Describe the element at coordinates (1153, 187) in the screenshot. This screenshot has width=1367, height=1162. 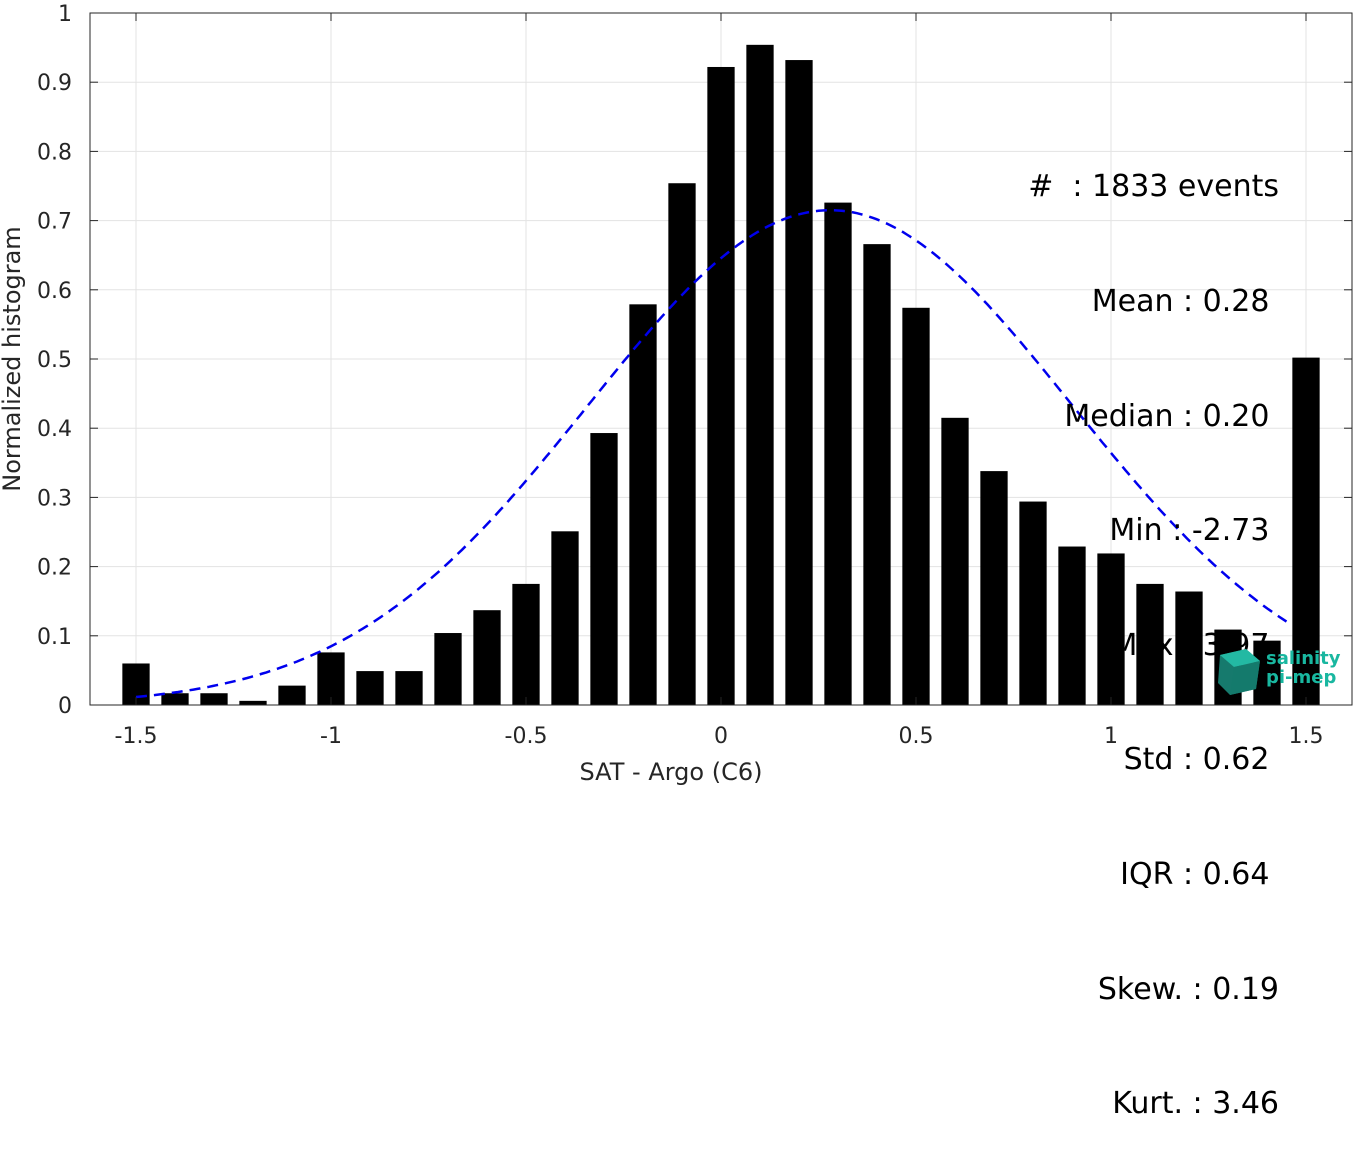
I see `stat-events: # : 1833 events` at that location.